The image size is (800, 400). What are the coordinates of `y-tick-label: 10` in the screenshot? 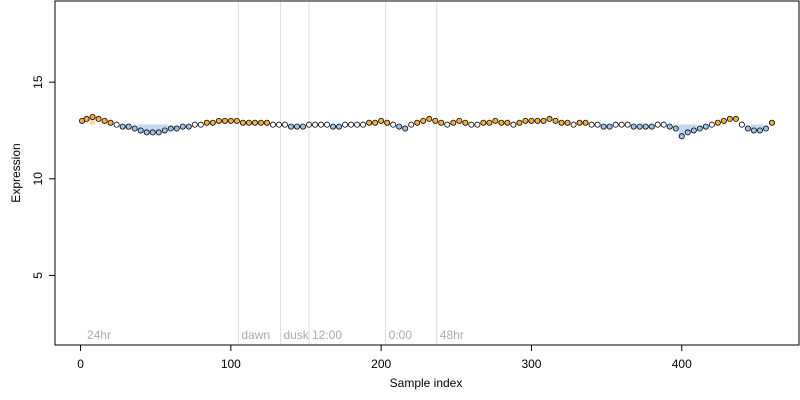 It's located at (38, 179).